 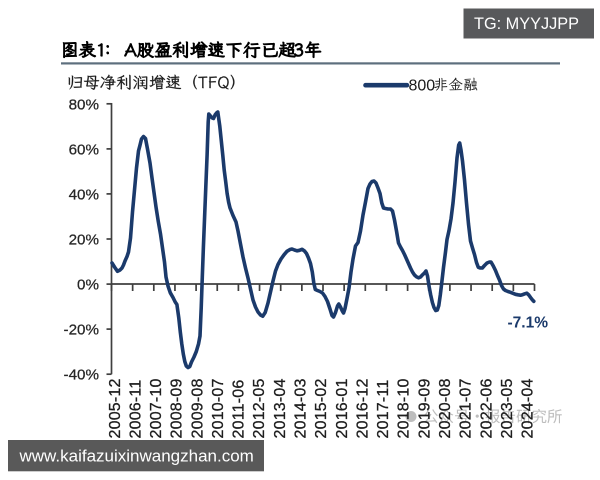 What do you see at coordinates (84, 149) in the screenshot?
I see `svg-text: 60%` at bounding box center [84, 149].